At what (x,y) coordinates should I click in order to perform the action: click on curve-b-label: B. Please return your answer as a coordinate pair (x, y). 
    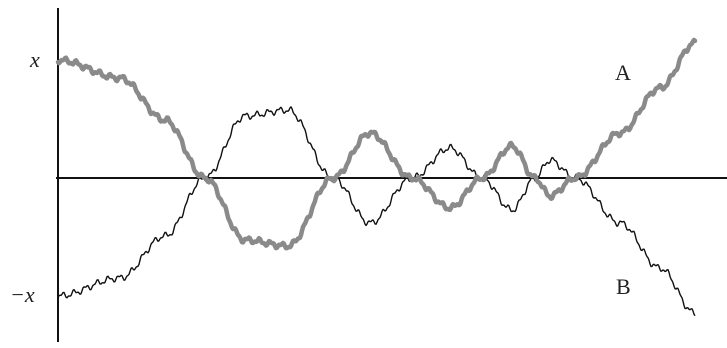
    Looking at the image, I should click on (623, 286).